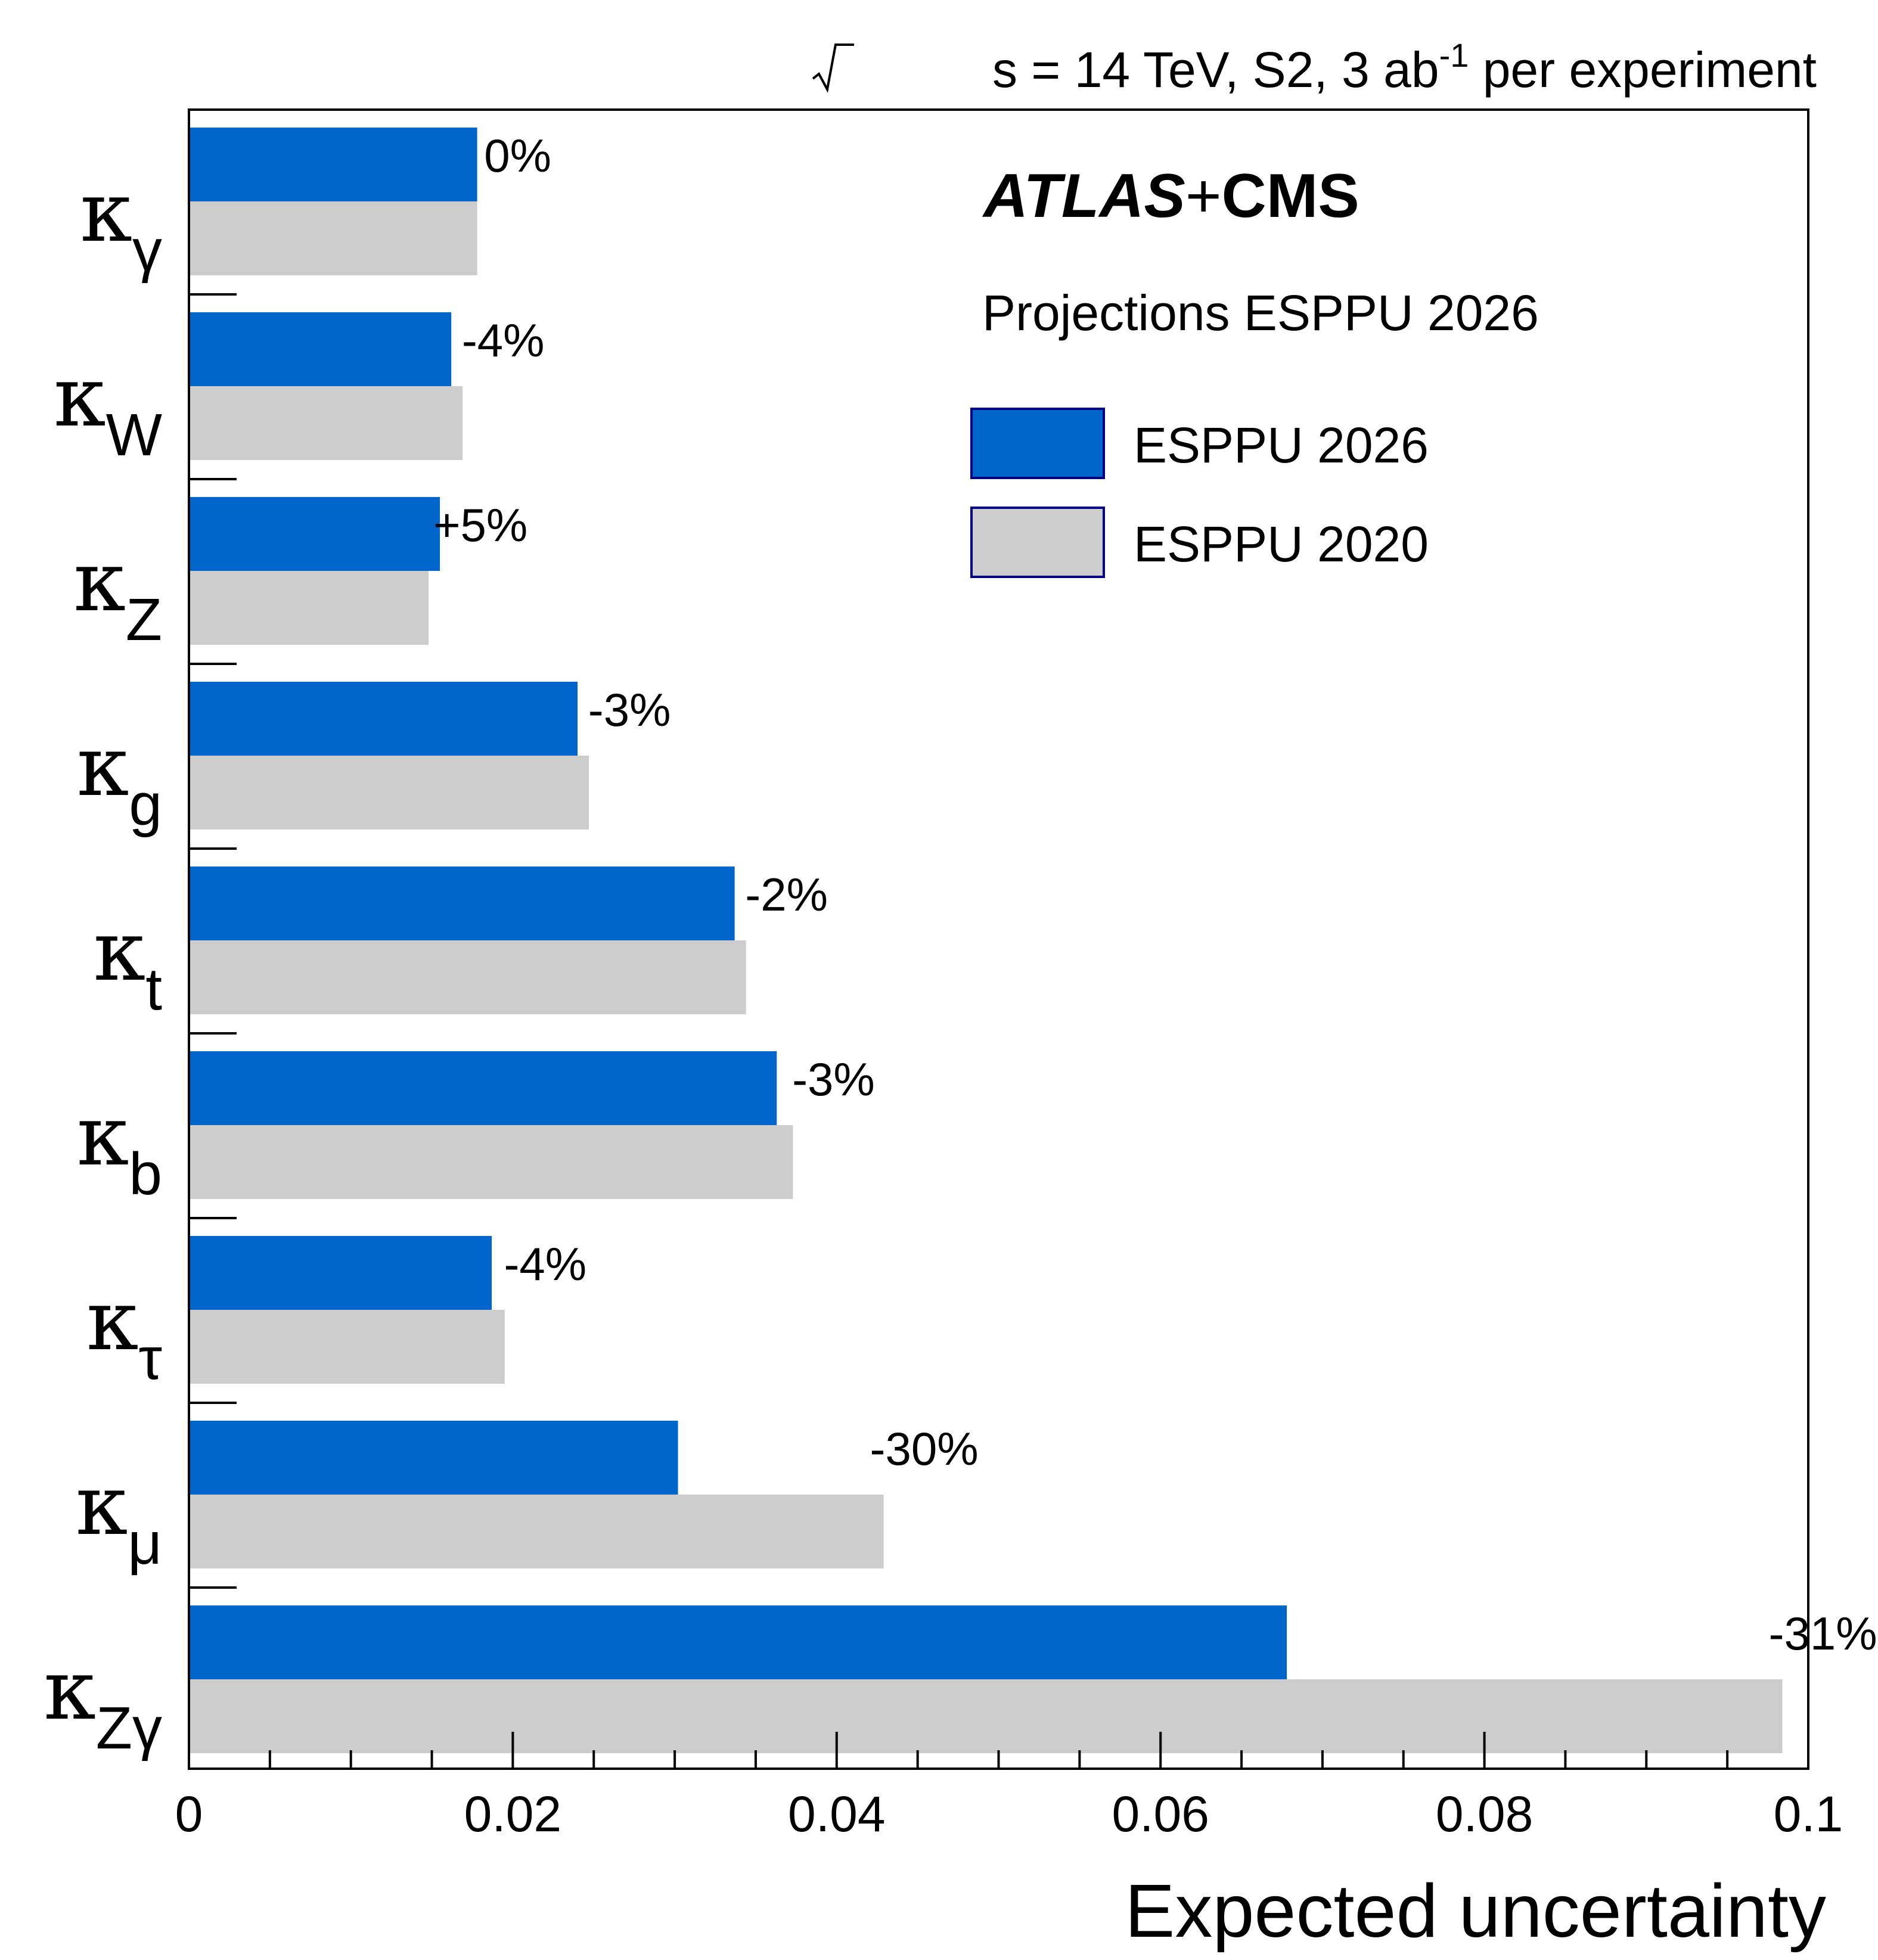 The height and width of the screenshot is (1960, 1878). I want to click on cms-label: CMS, so click(1291, 196).